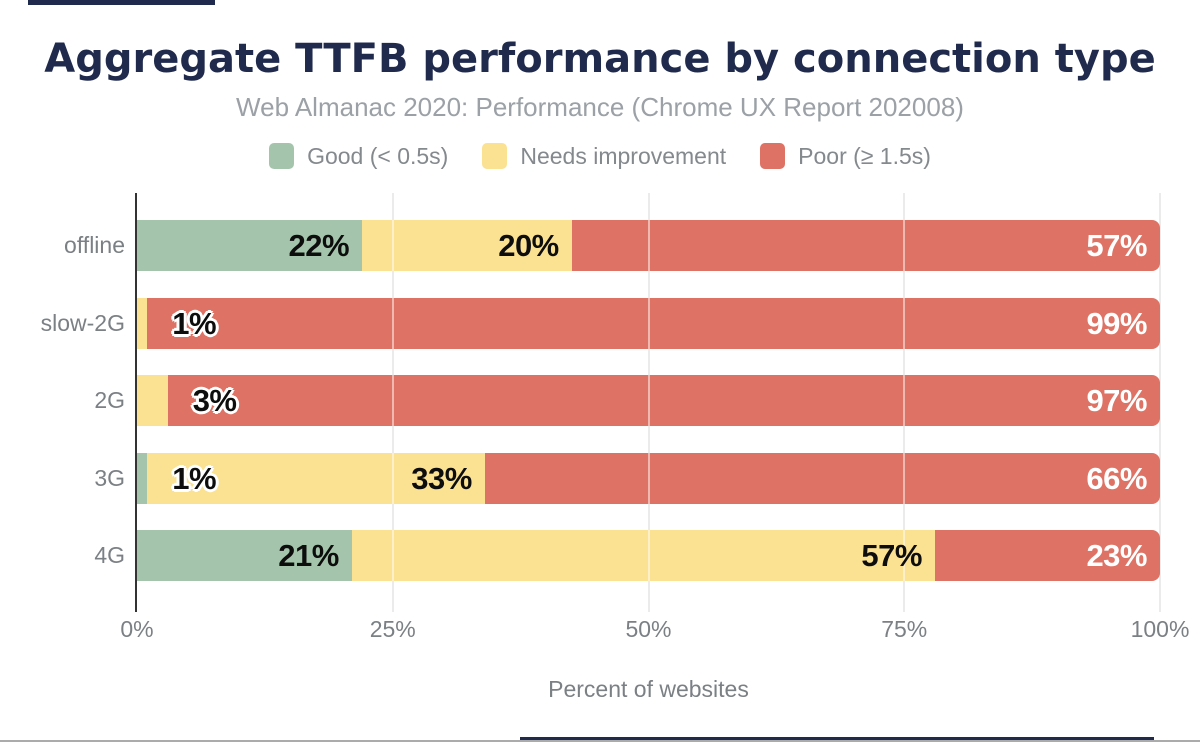  I want to click on category-label-2G: 2G, so click(109, 400).